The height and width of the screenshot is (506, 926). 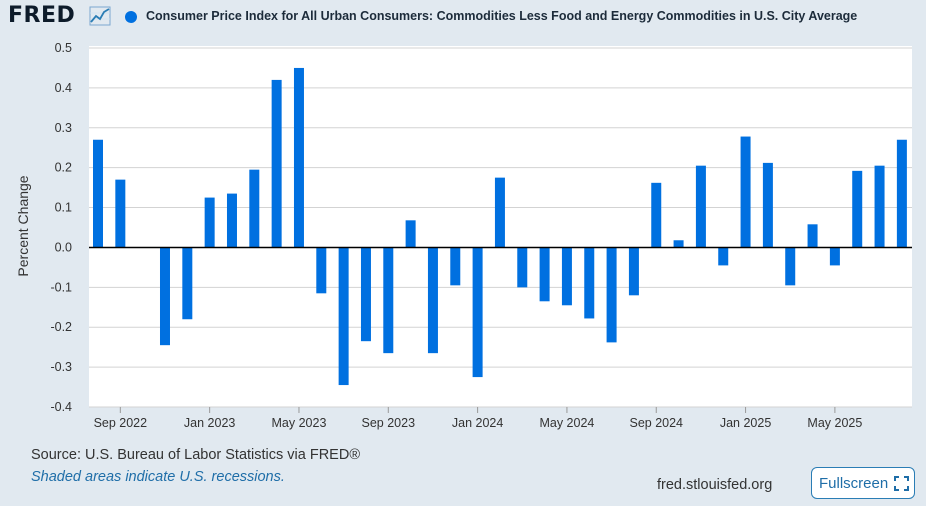 What do you see at coordinates (61, 327) in the screenshot?
I see `y-tick-label: -0.2` at bounding box center [61, 327].